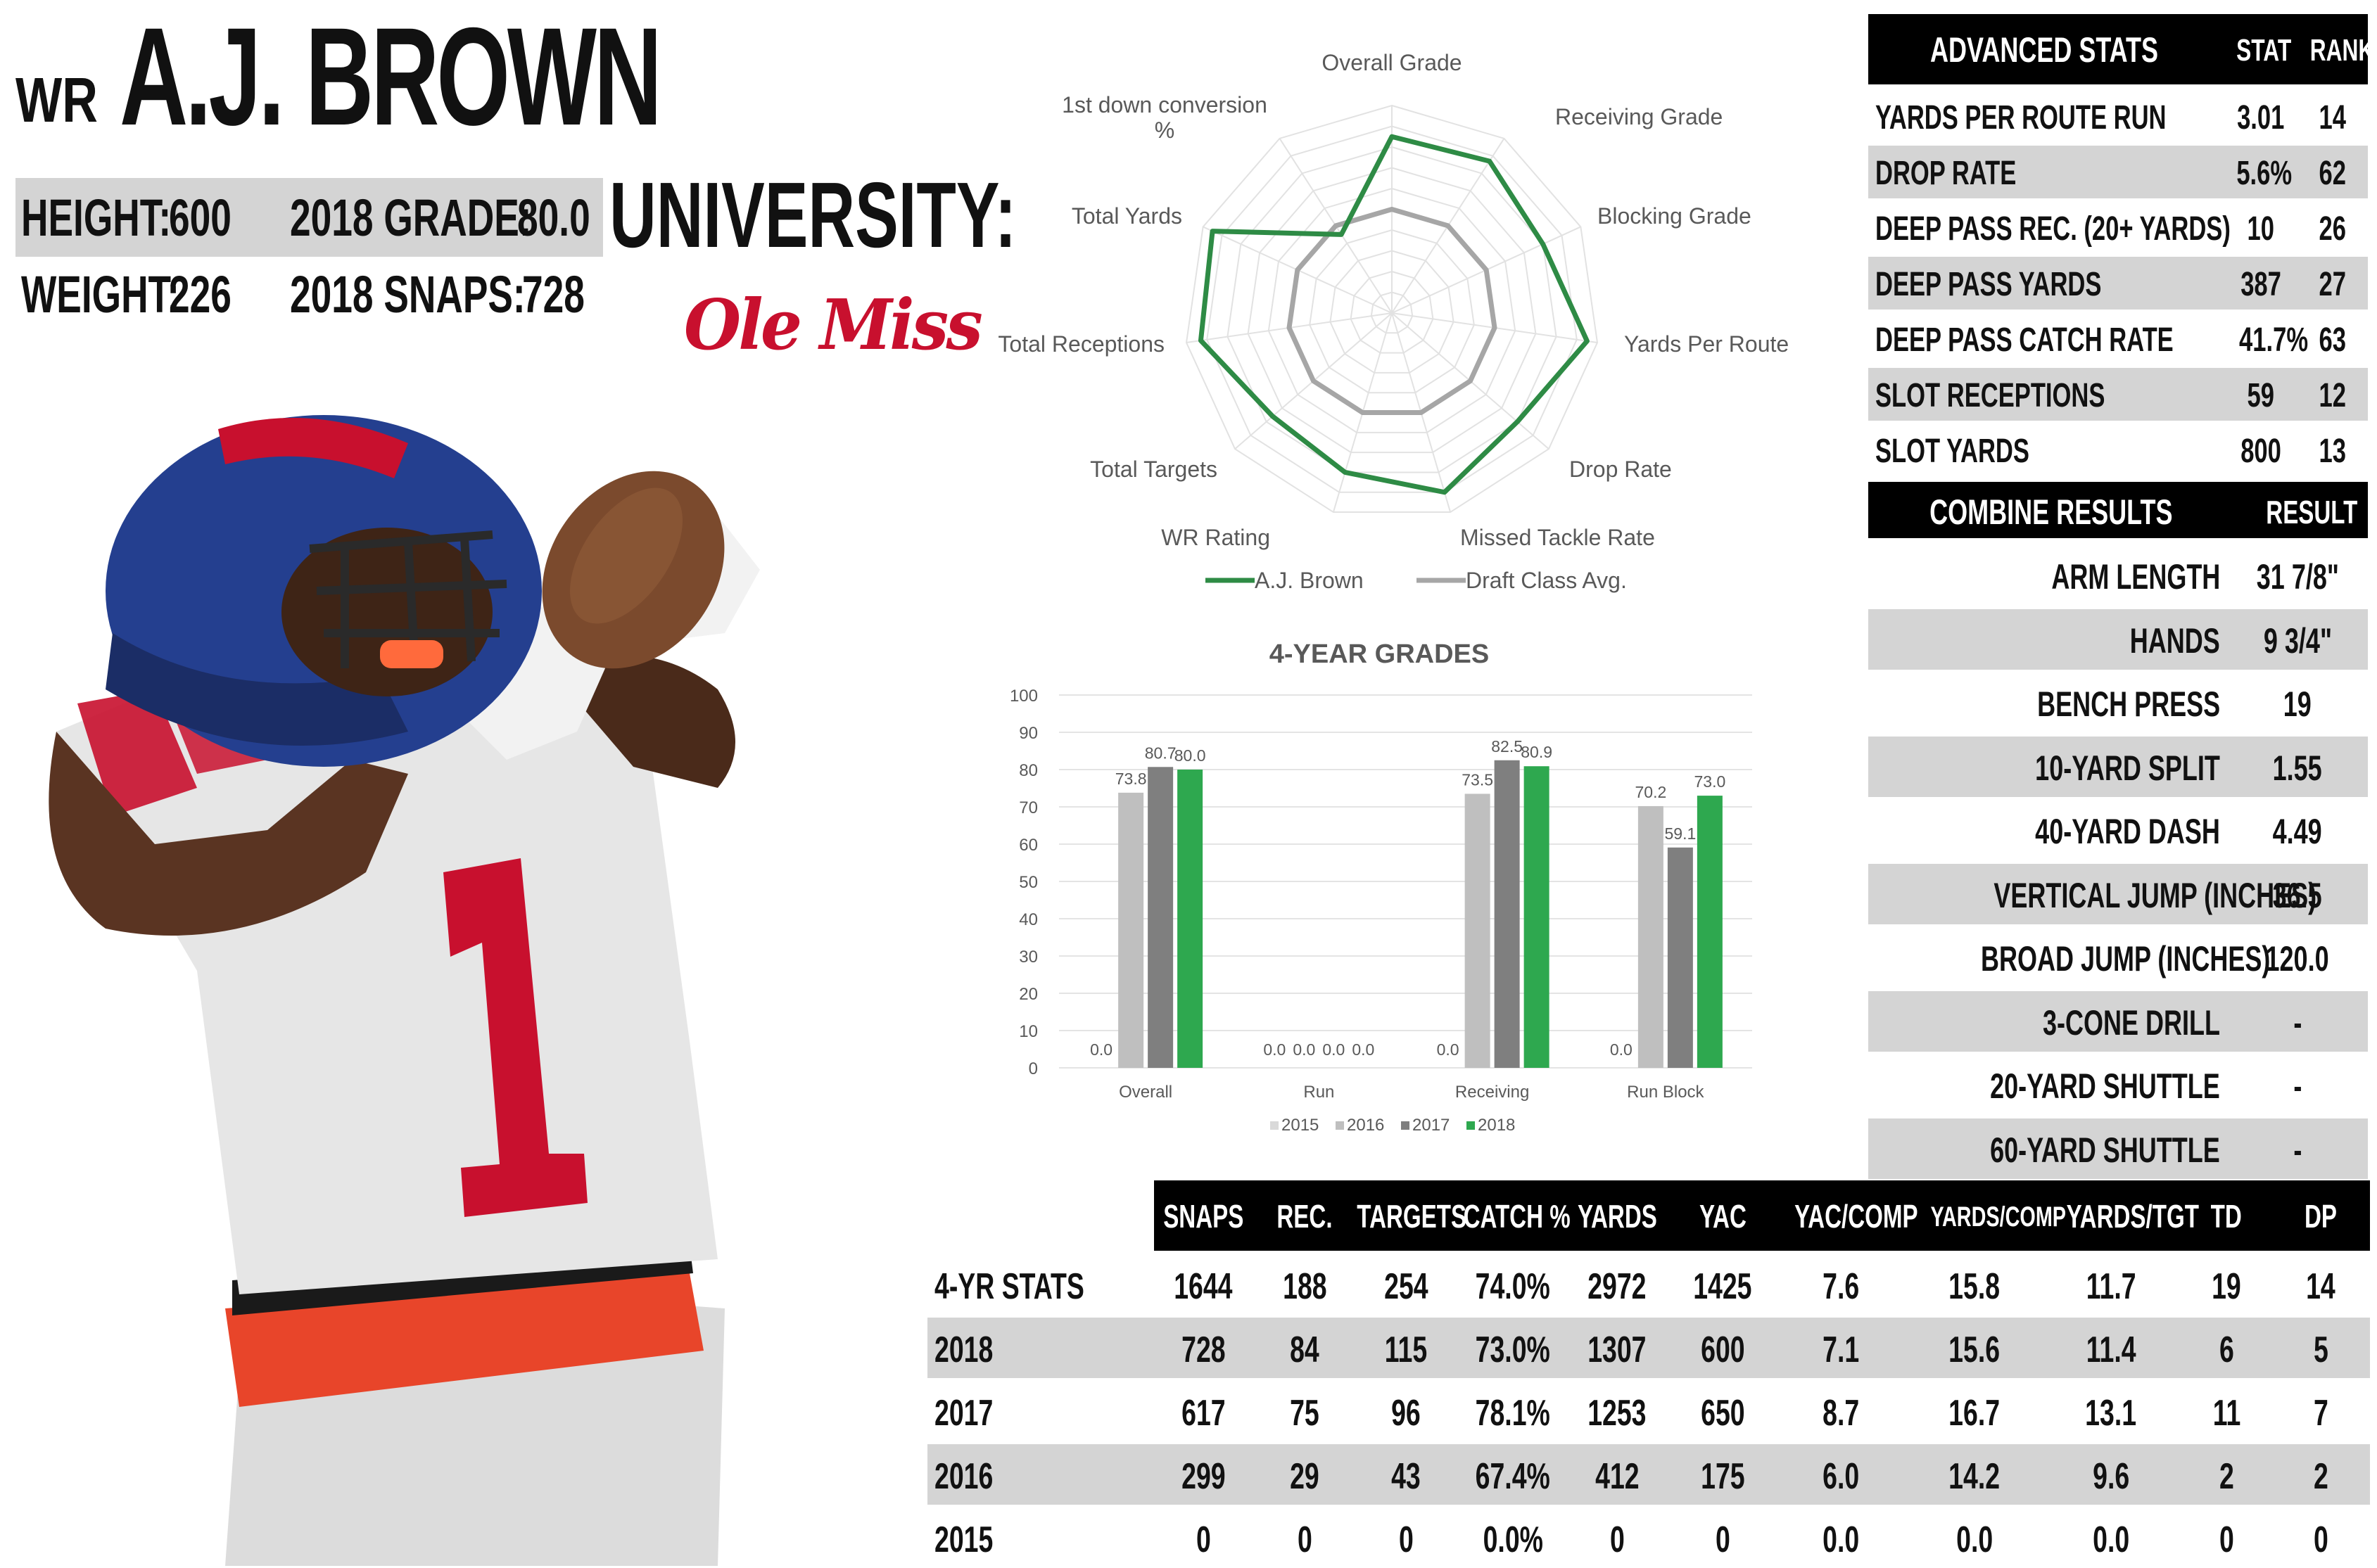 The image size is (2377, 1568). I want to click on stats-cell-text: 29, so click(1304, 1477).